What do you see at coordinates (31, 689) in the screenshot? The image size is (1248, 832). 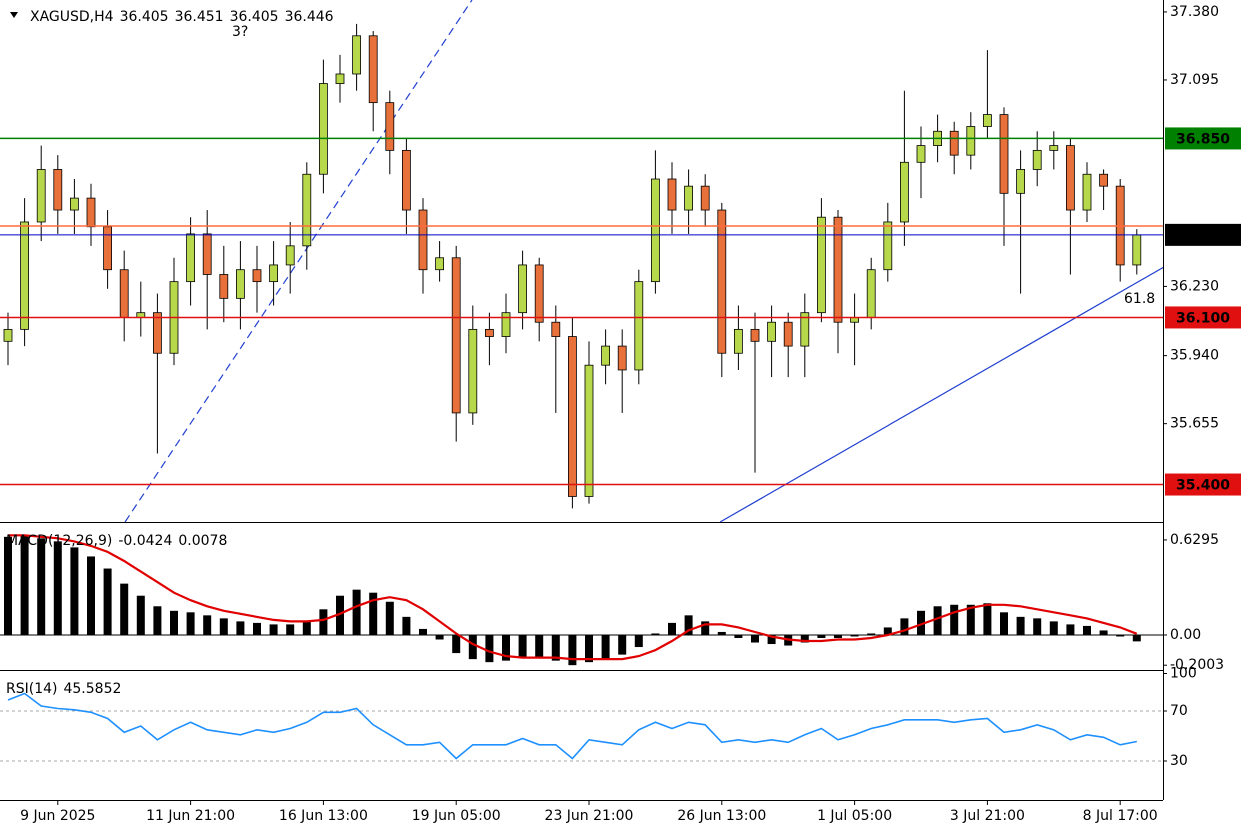 I see `title-part: RSI(14)` at bounding box center [31, 689].